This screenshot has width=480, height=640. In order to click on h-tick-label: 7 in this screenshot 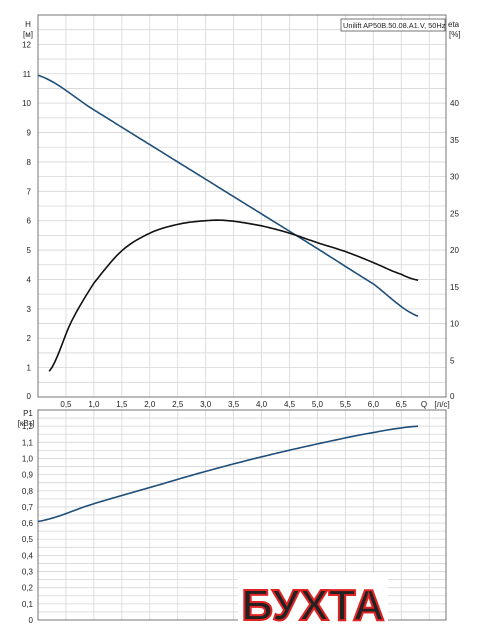, I will do `click(29, 191)`.